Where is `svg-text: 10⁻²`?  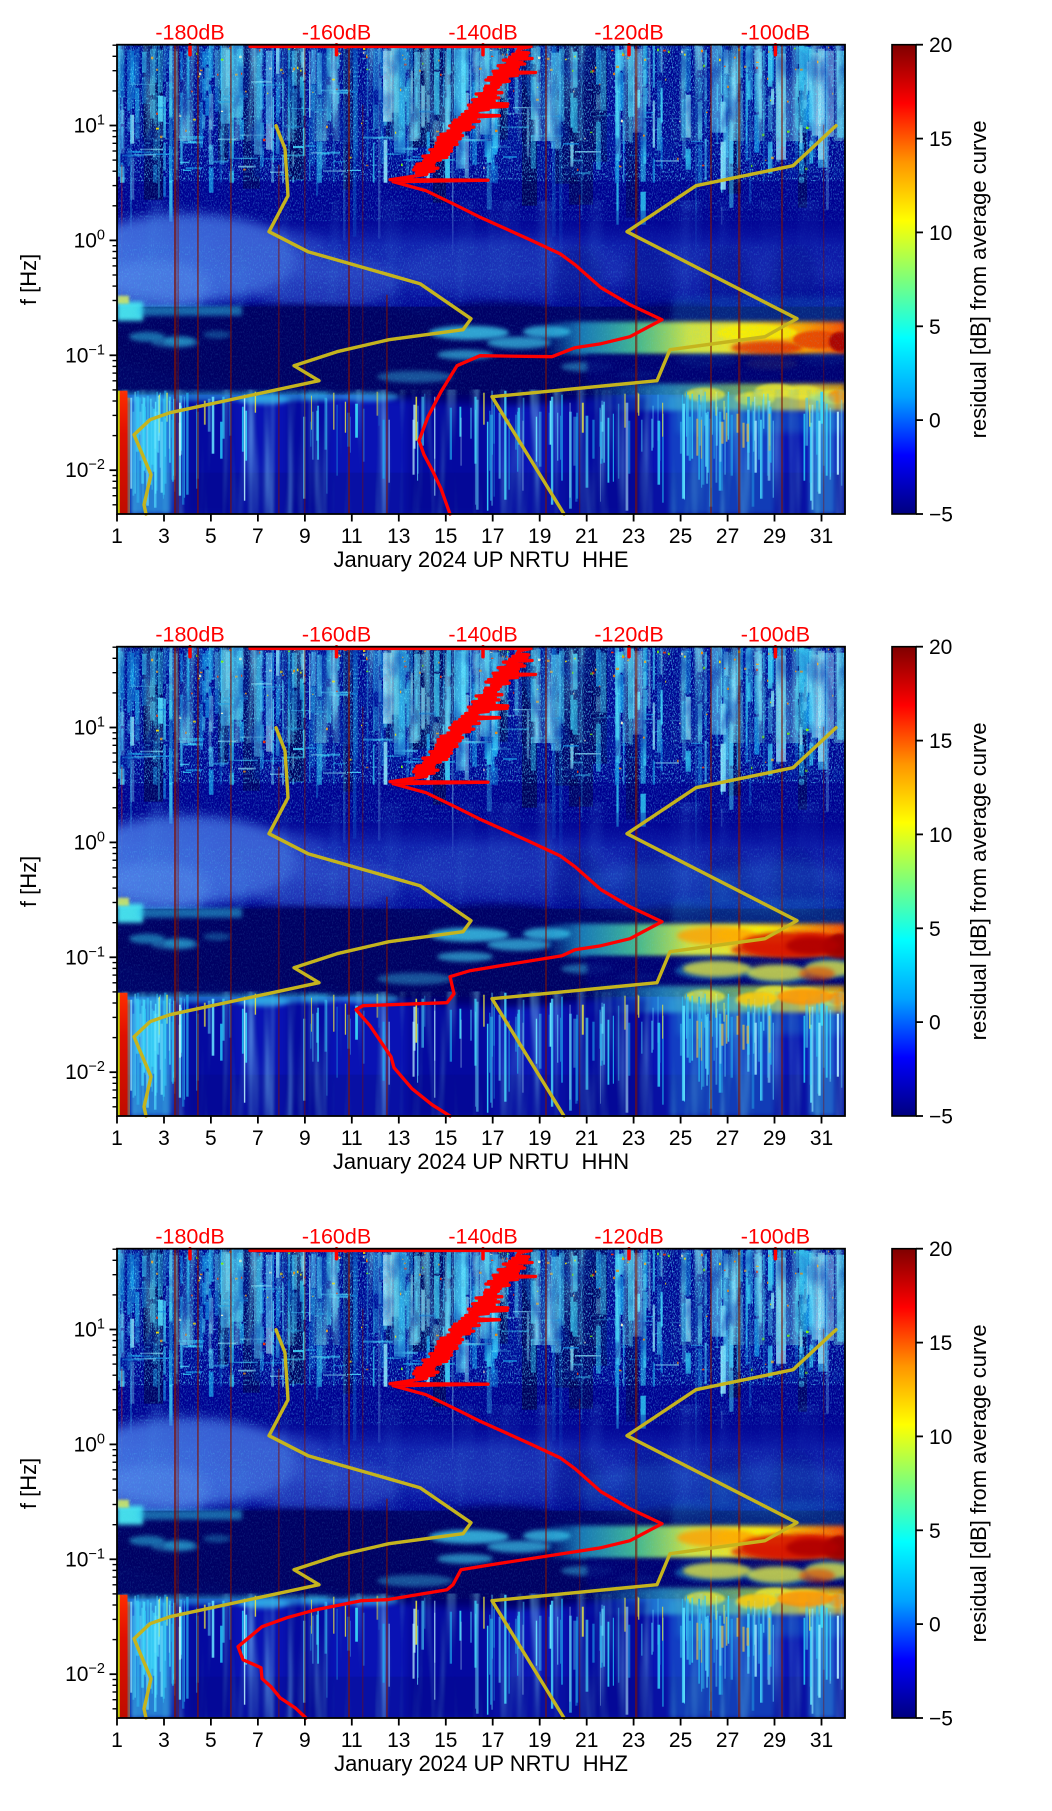
svg-text: 10⁻² is located at coordinates (85, 1071).